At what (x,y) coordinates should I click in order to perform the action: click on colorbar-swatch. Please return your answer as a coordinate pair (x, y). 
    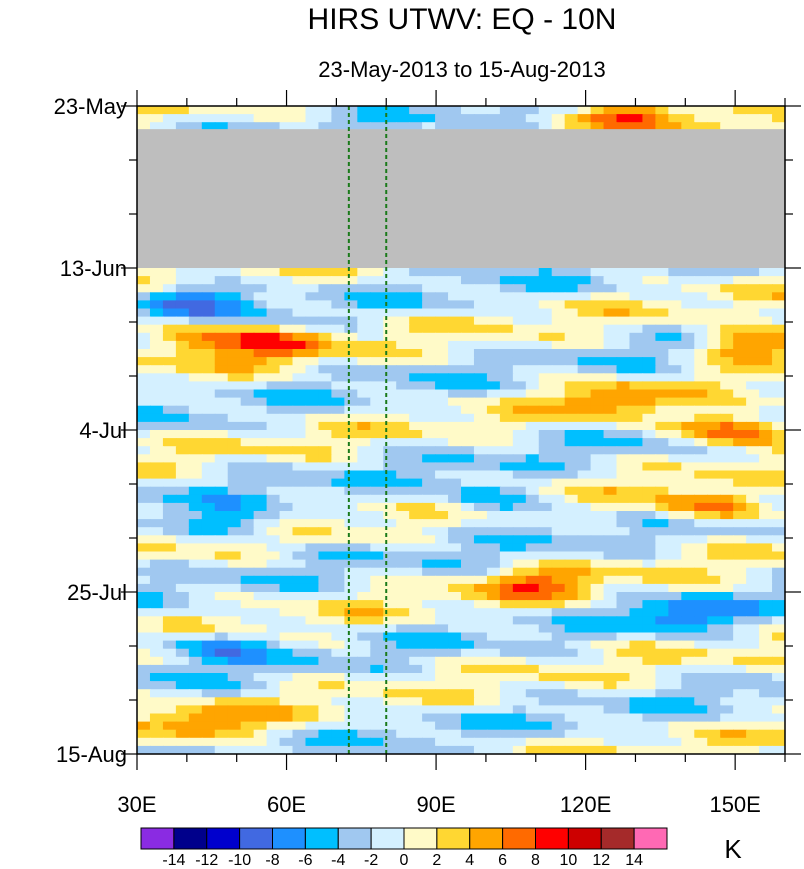
    Looking at the image, I should click on (354, 838).